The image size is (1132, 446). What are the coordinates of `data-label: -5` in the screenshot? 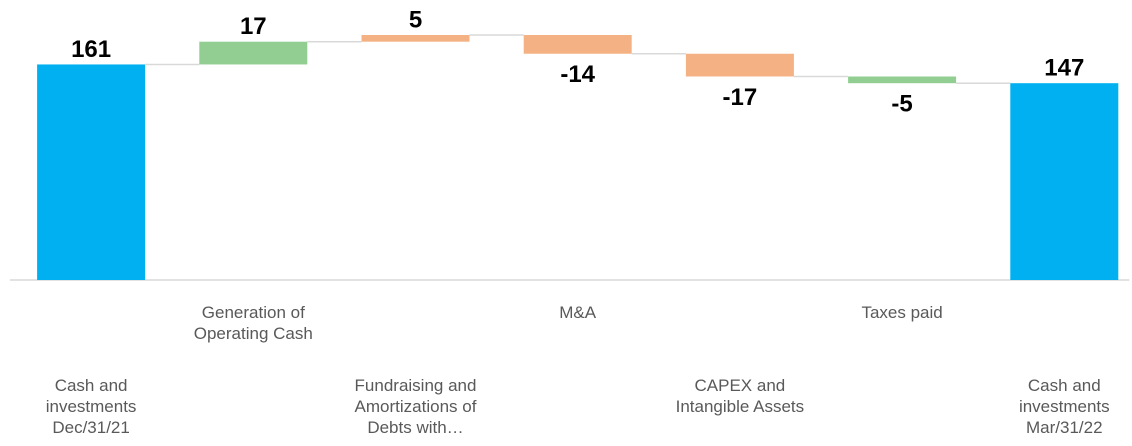 It's located at (901, 104).